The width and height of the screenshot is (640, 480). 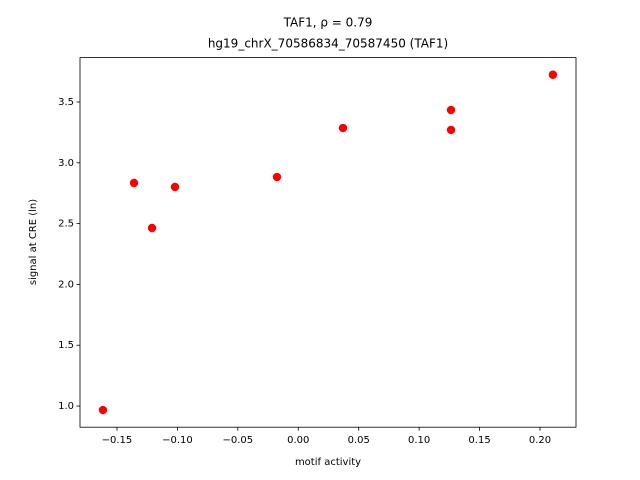 What do you see at coordinates (66, 406) in the screenshot?
I see `y-tick-label: 1.0` at bounding box center [66, 406].